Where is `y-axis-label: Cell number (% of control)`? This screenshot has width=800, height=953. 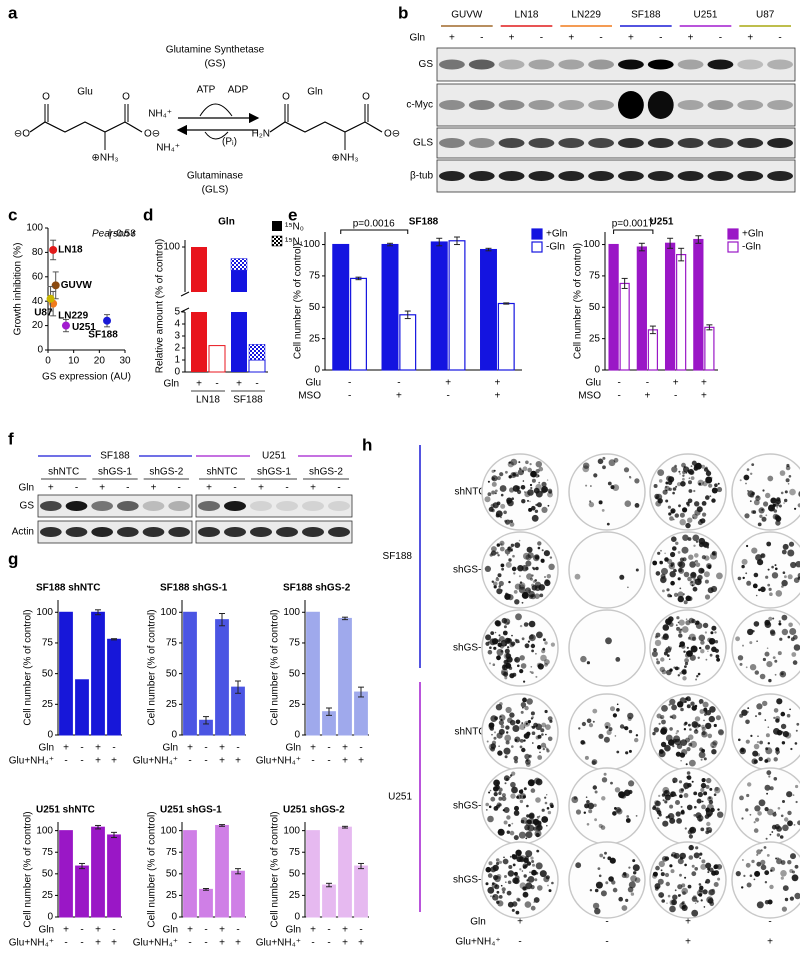
y-axis-label: Cell number (% of control) is located at coordinates (28, 869).